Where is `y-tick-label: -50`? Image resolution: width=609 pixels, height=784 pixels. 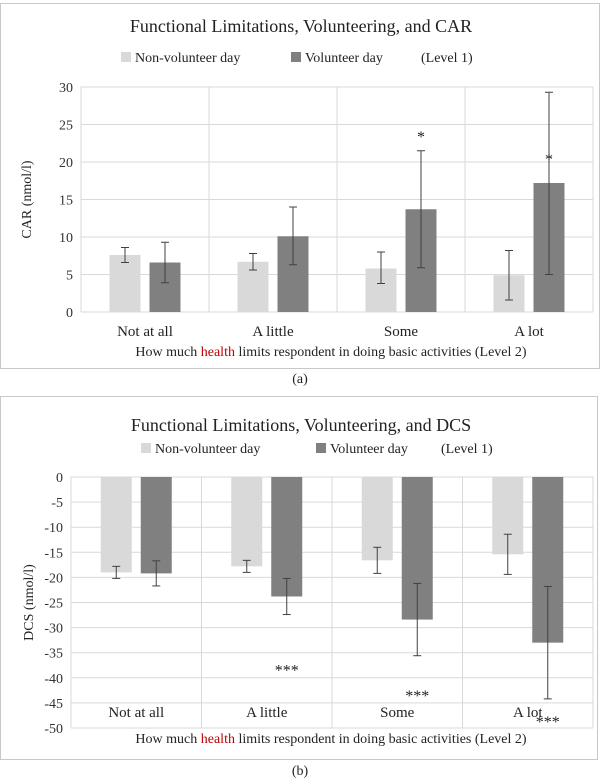 y-tick-label: -50 is located at coordinates (53, 729).